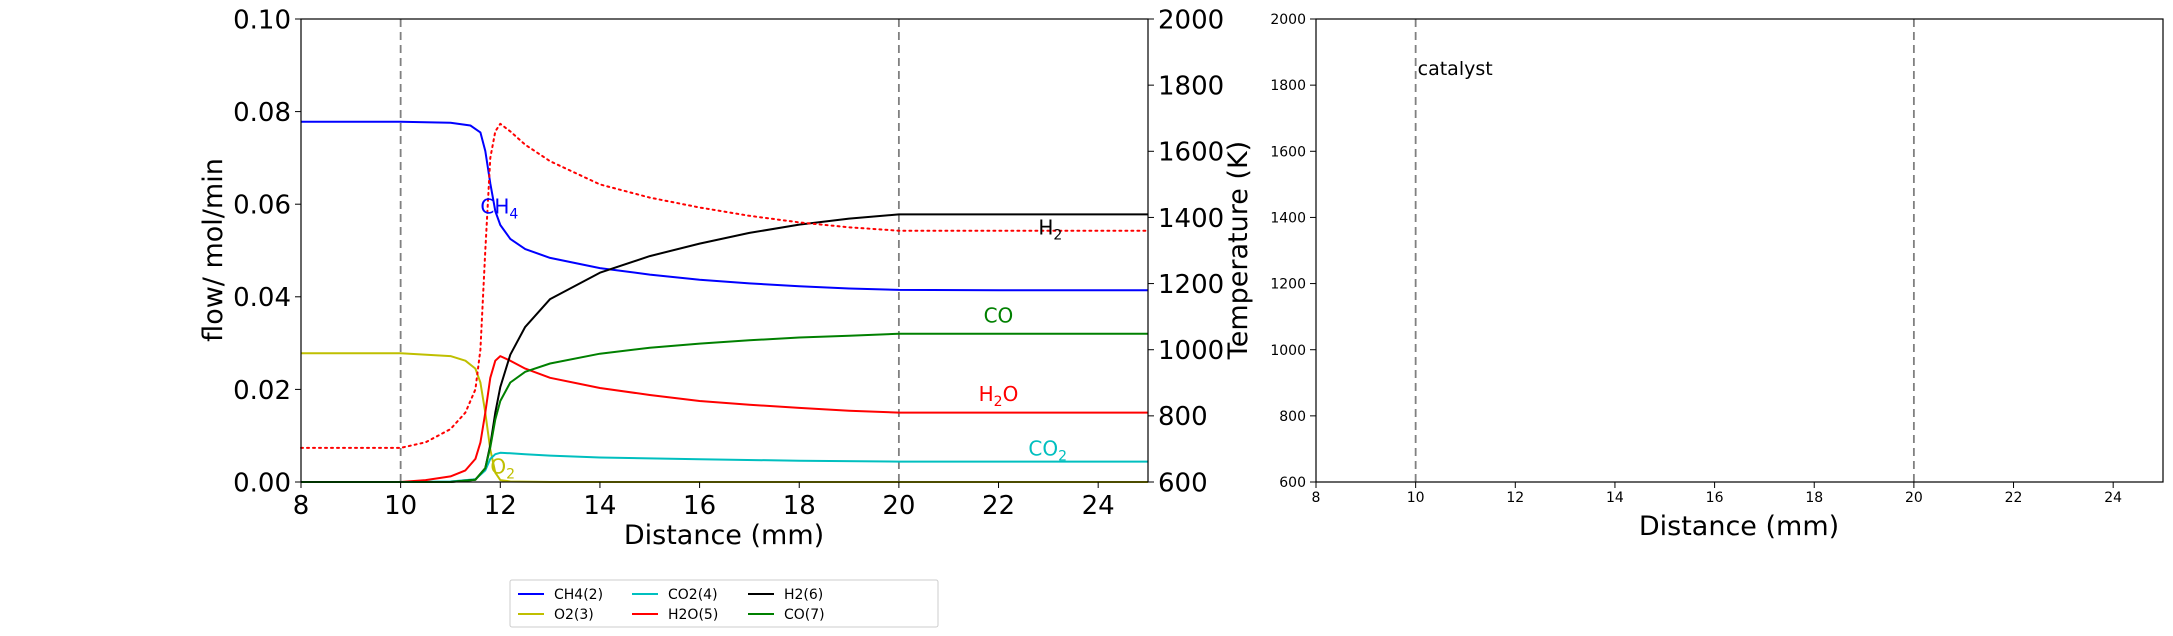  I want to click on legend-label: O2(3), so click(574, 615).